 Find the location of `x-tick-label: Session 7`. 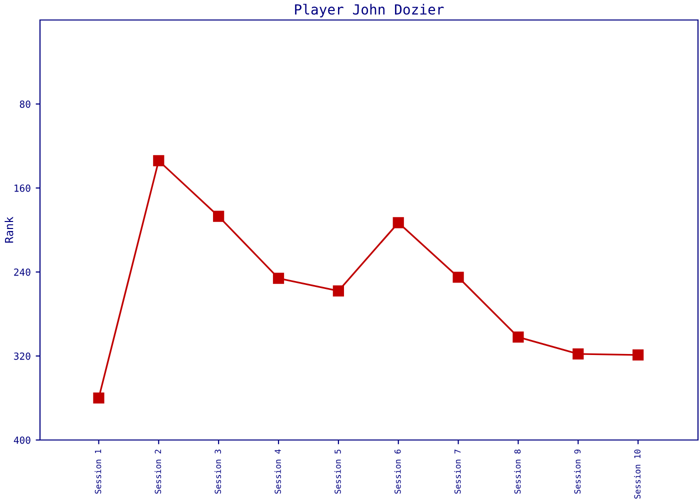

x-tick-label: Session 7 is located at coordinates (457, 472).